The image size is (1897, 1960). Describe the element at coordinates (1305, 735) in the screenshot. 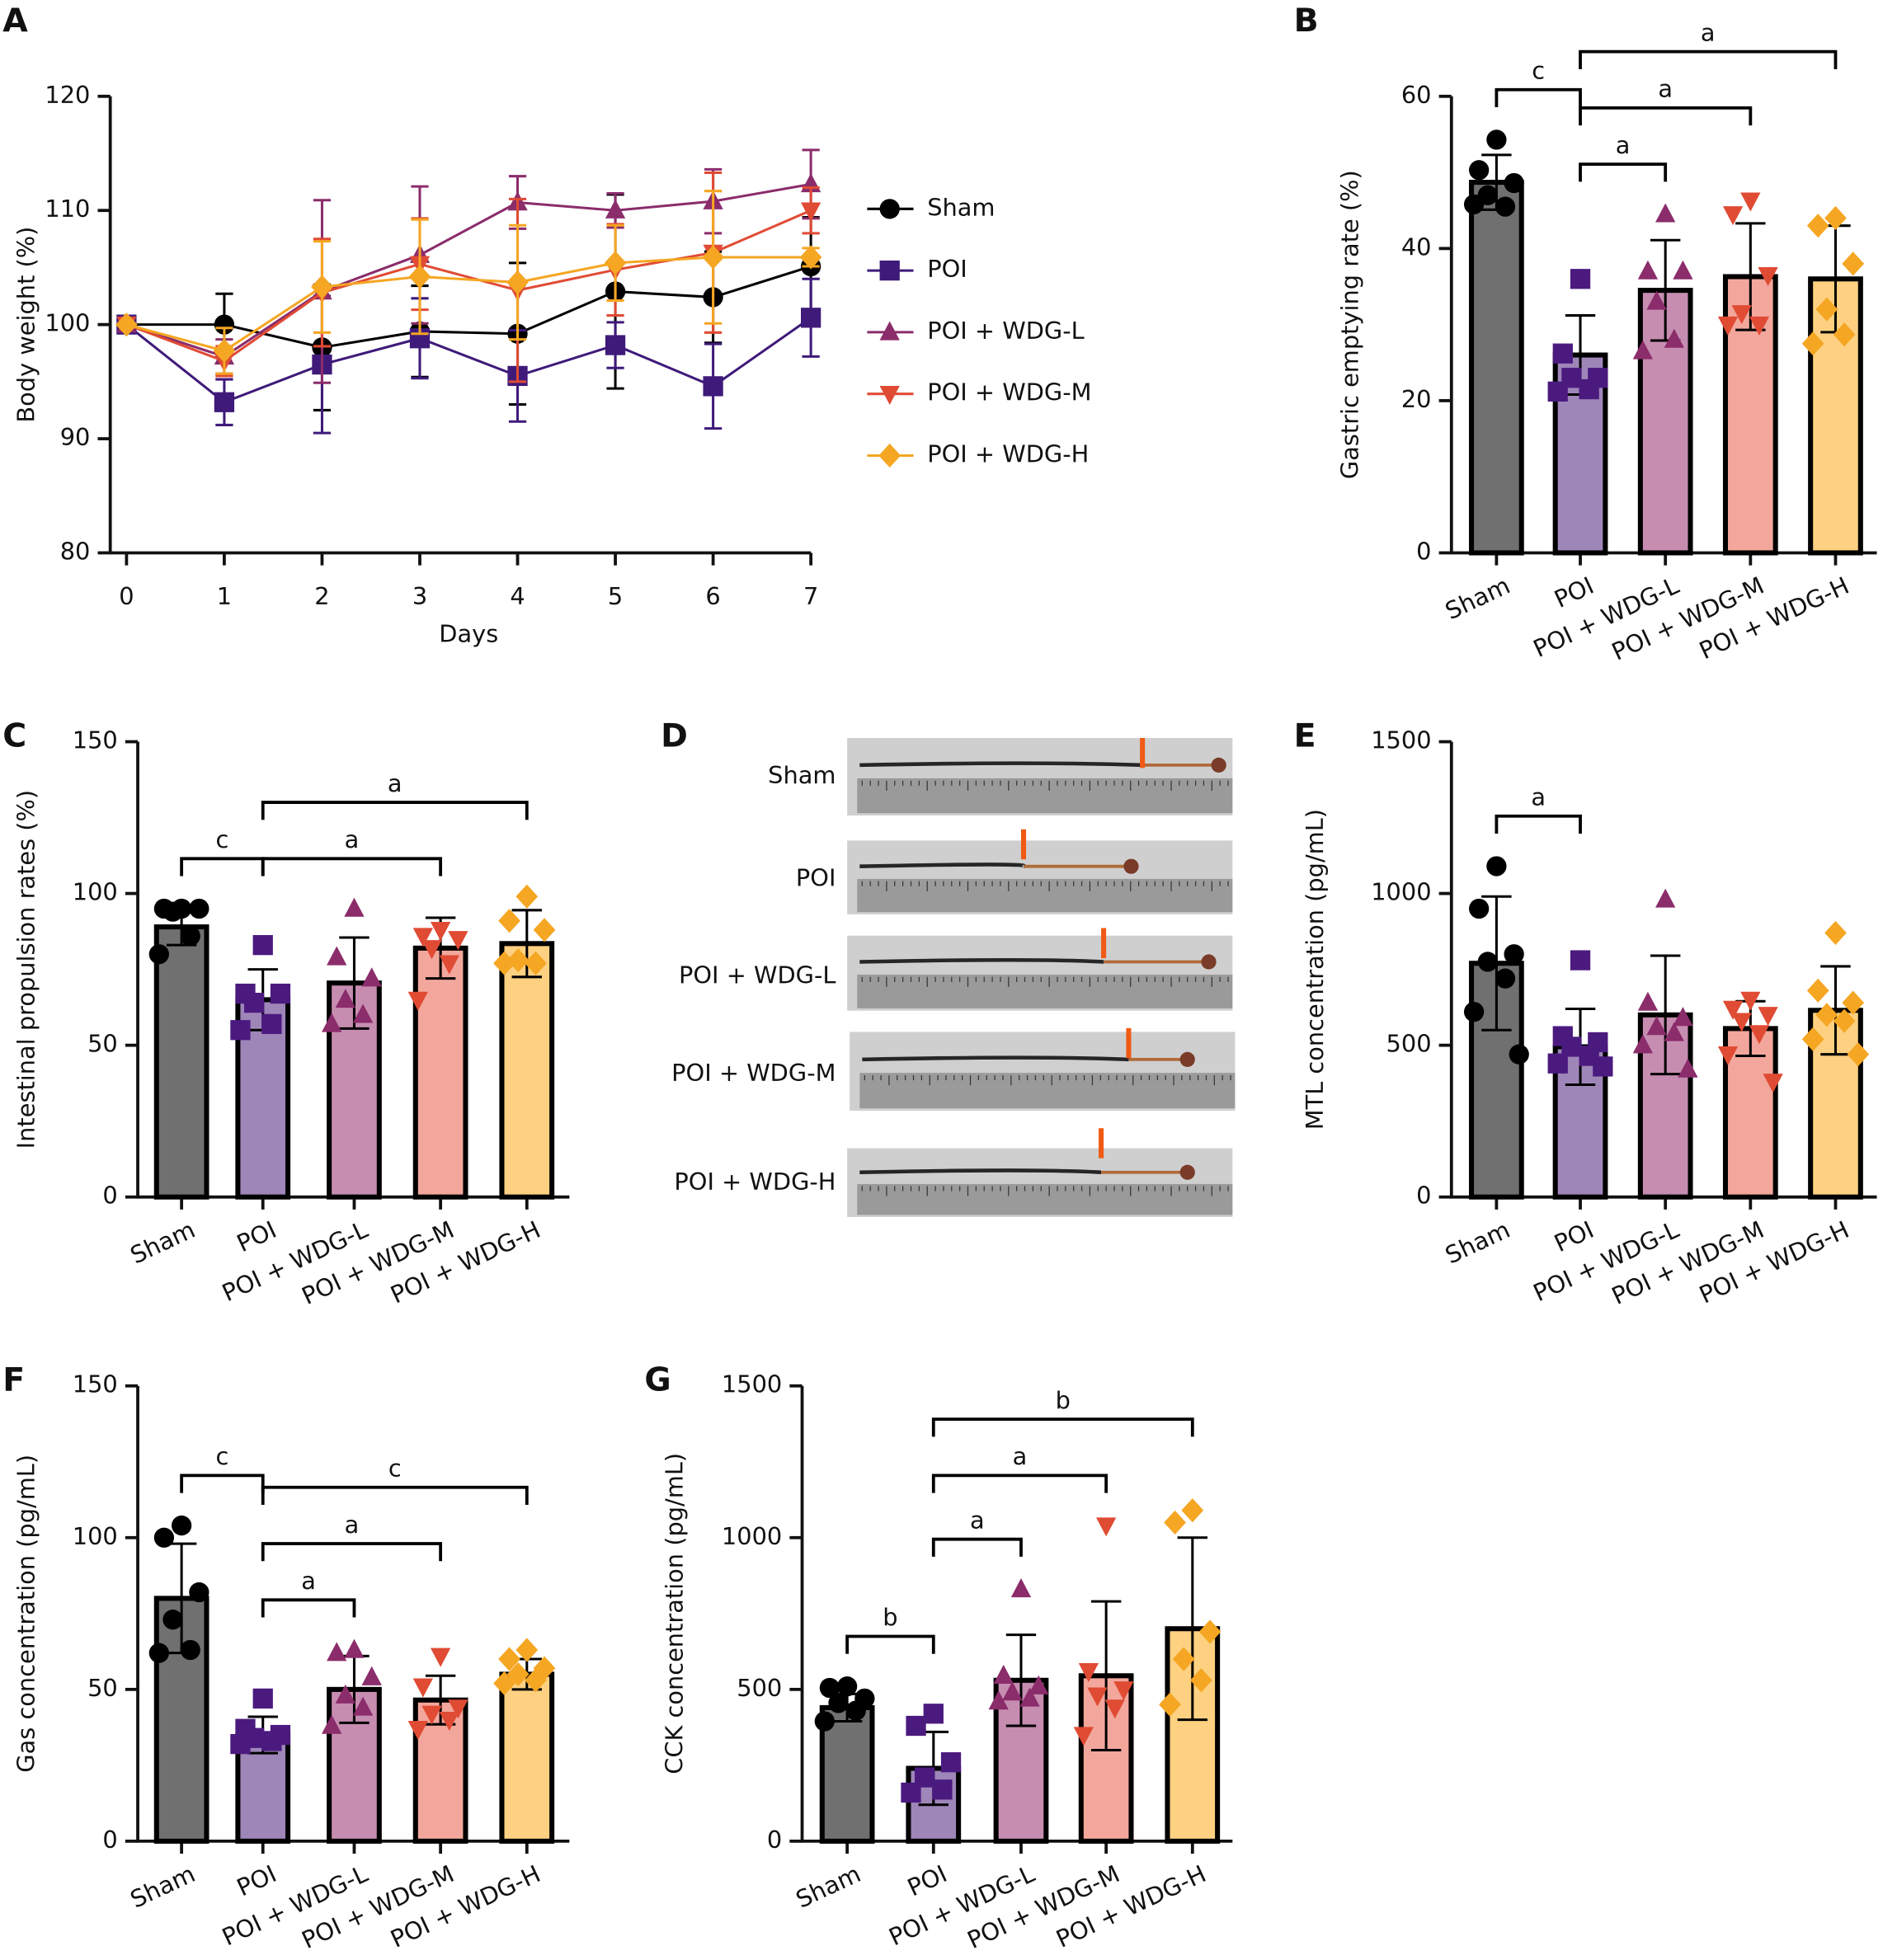

I see `panel-letter: E` at that location.